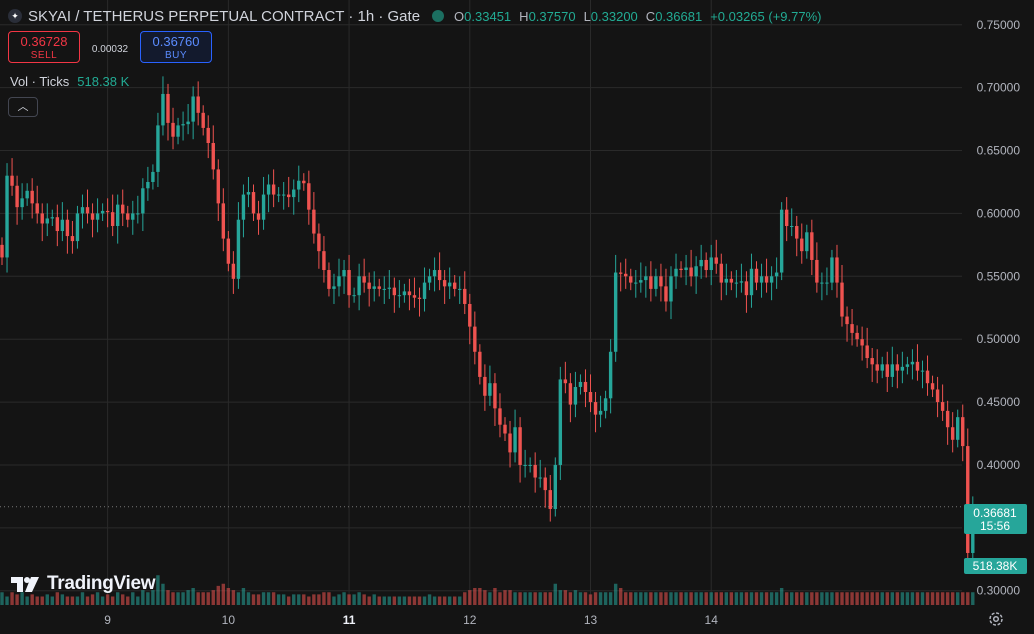 This screenshot has height=634, width=1034. What do you see at coordinates (438, 16) in the screenshot?
I see `market-status-icon` at bounding box center [438, 16].